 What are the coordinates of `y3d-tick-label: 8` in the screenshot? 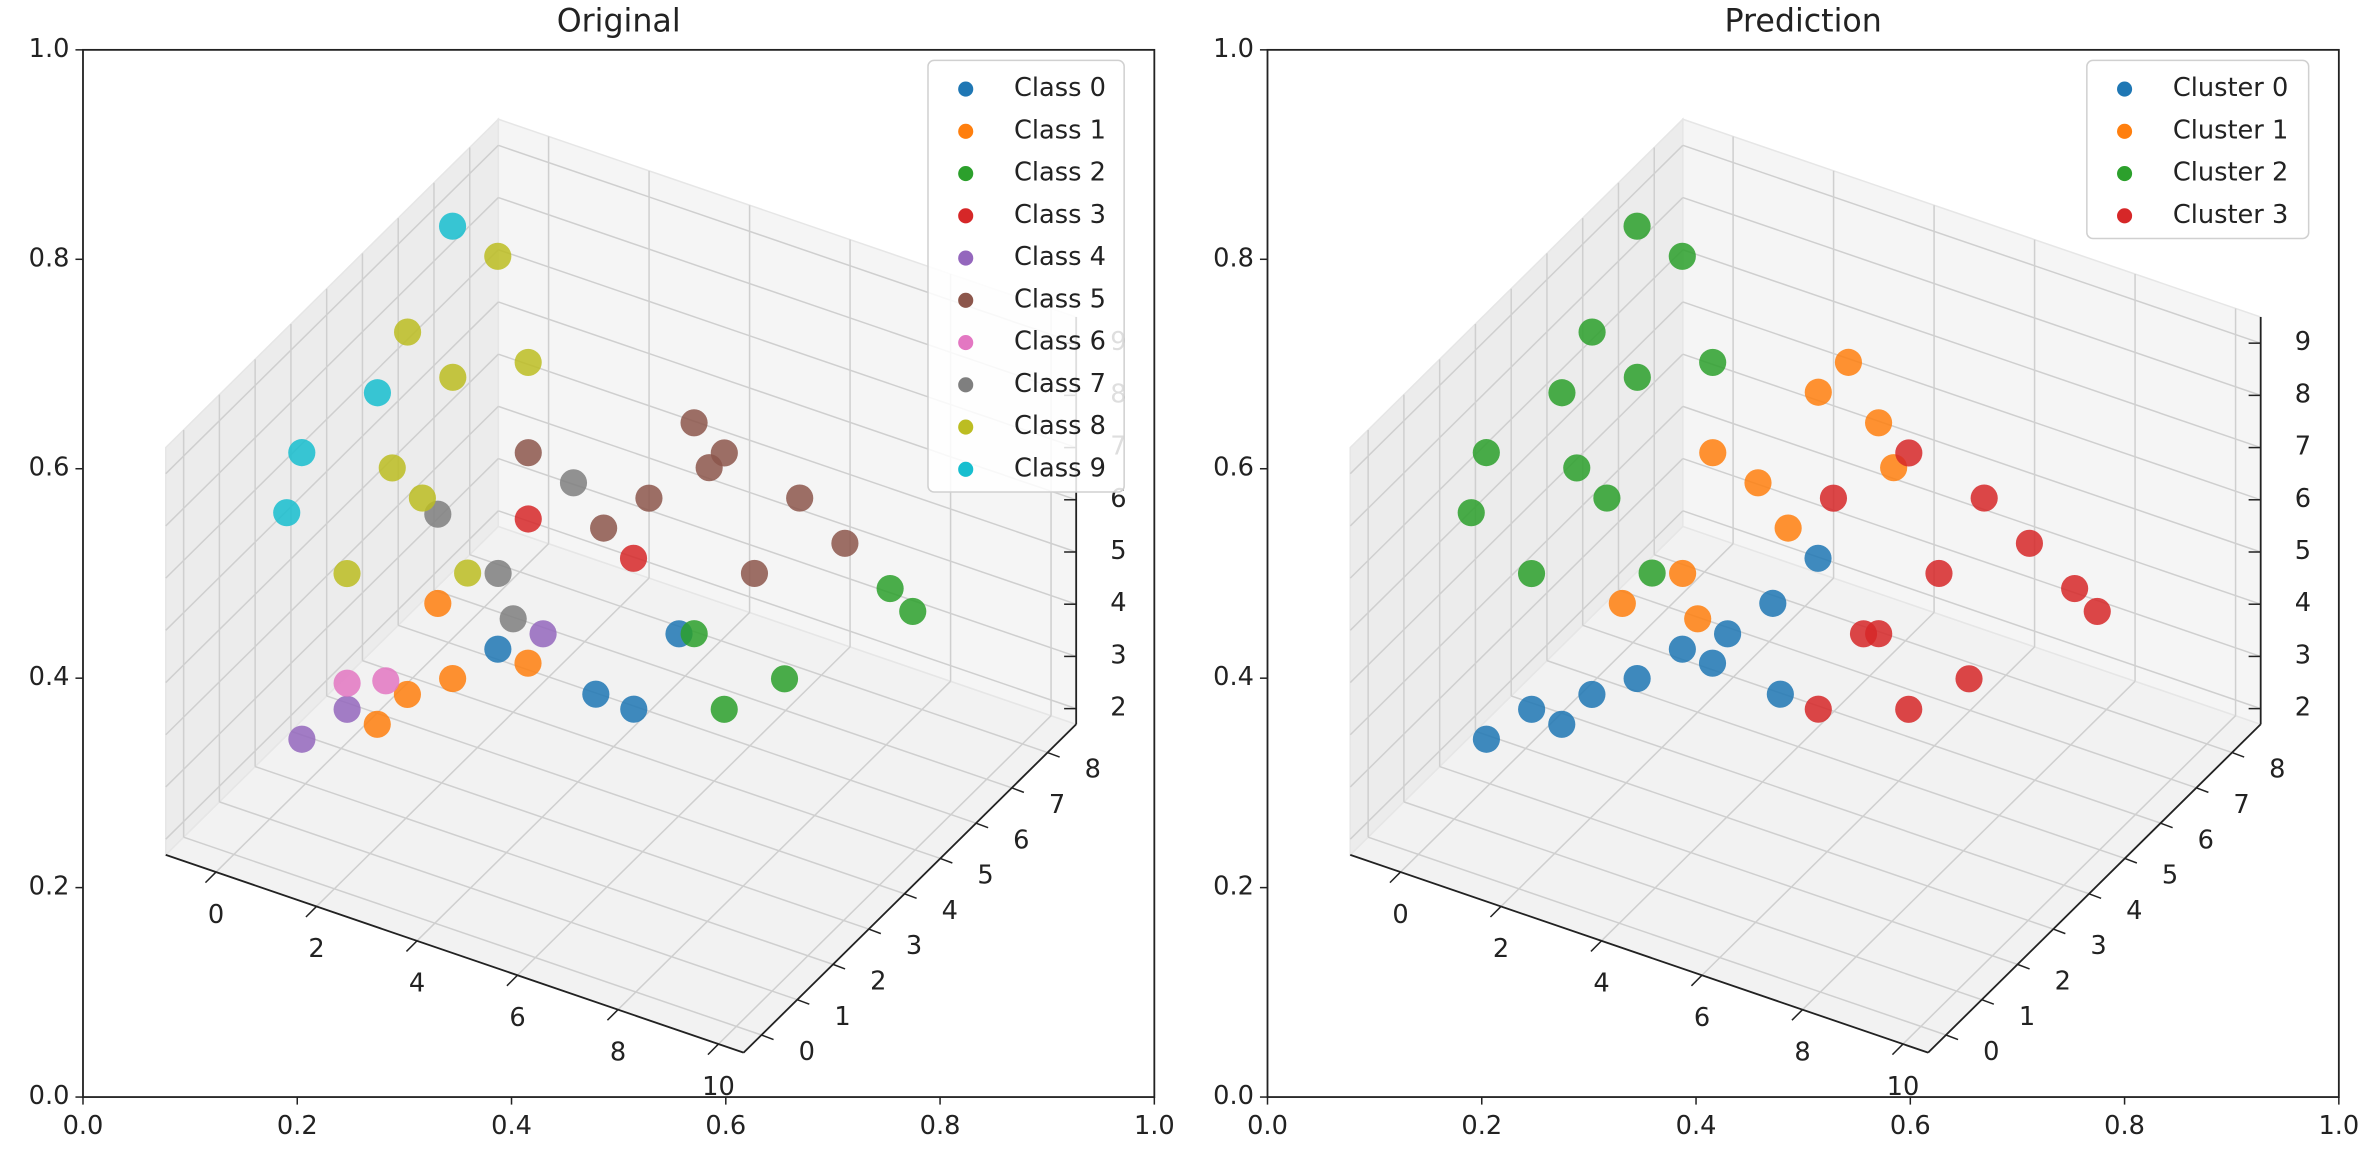 It's located at (2277, 770).